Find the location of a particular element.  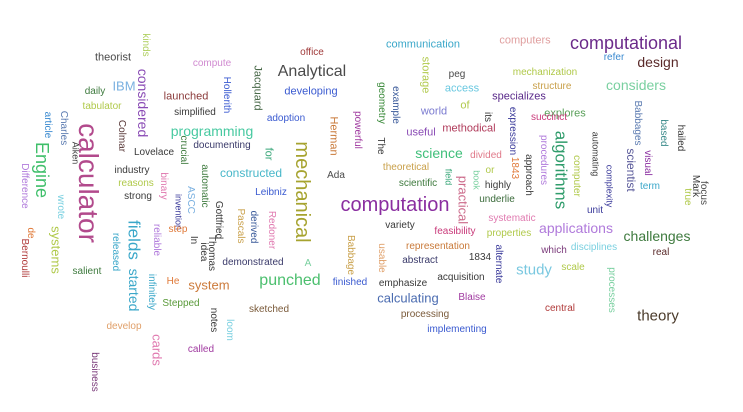

word: practical is located at coordinates (463, 200).